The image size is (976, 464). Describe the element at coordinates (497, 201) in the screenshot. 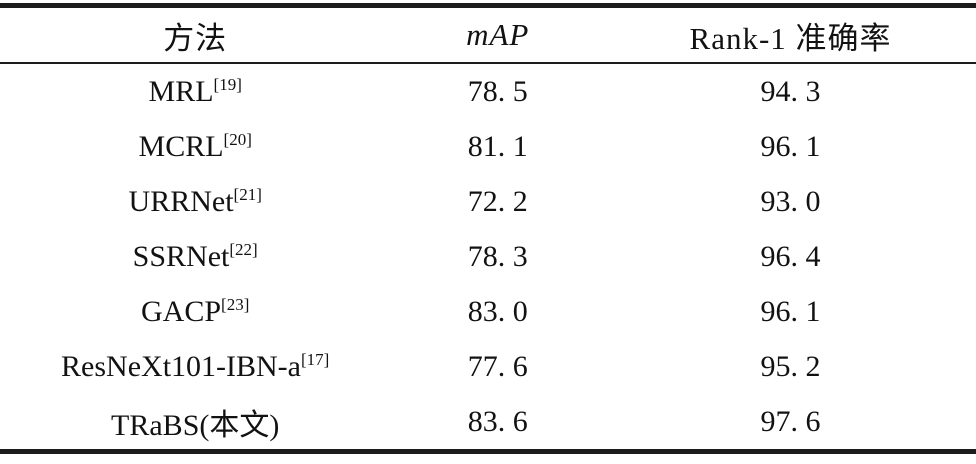

I see `map-cell: 72. 2` at that location.